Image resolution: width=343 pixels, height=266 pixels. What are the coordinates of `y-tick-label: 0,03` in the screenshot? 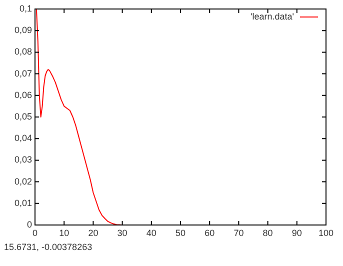 It's located at (23, 159).